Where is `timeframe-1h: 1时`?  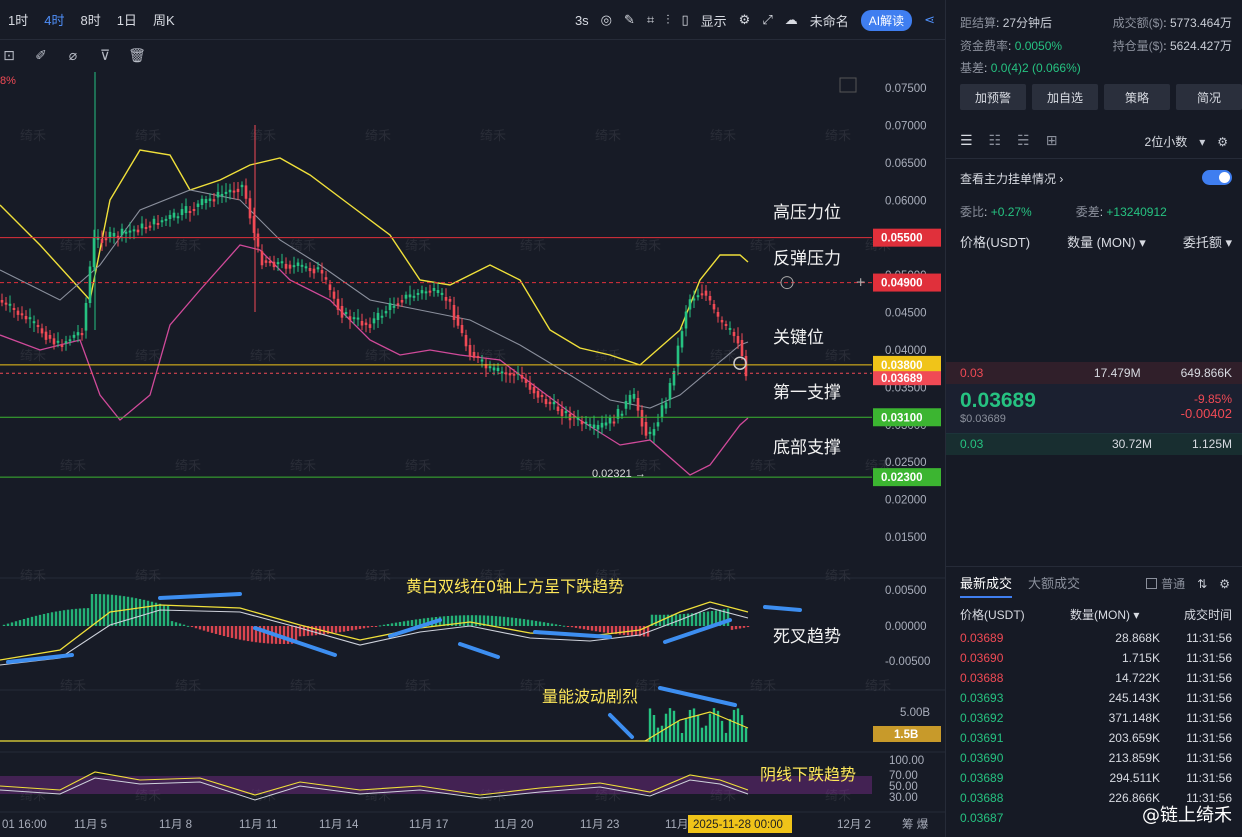 timeframe-1h: 1时 is located at coordinates (18, 20).